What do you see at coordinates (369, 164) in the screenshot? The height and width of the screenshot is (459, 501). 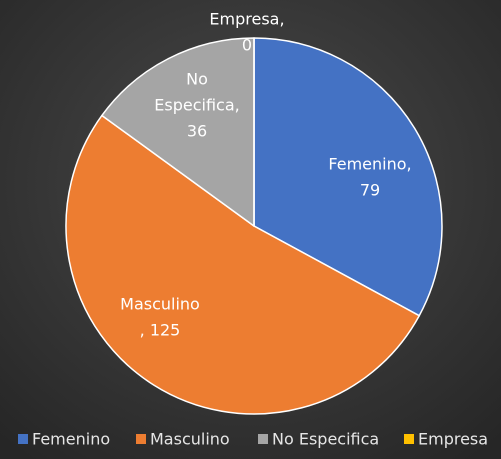 I see `data-label: Femenino,` at bounding box center [369, 164].